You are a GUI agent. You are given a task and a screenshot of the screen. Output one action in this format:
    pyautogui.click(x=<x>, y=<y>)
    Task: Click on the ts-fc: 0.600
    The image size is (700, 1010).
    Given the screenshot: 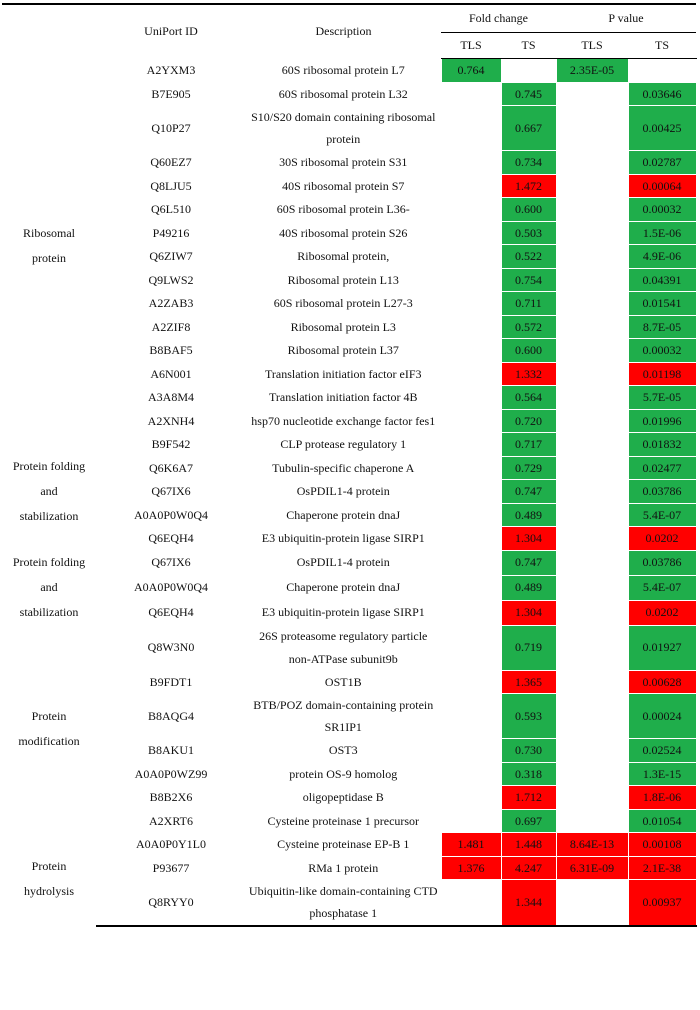 What is the action you would take?
    pyautogui.click(x=528, y=209)
    